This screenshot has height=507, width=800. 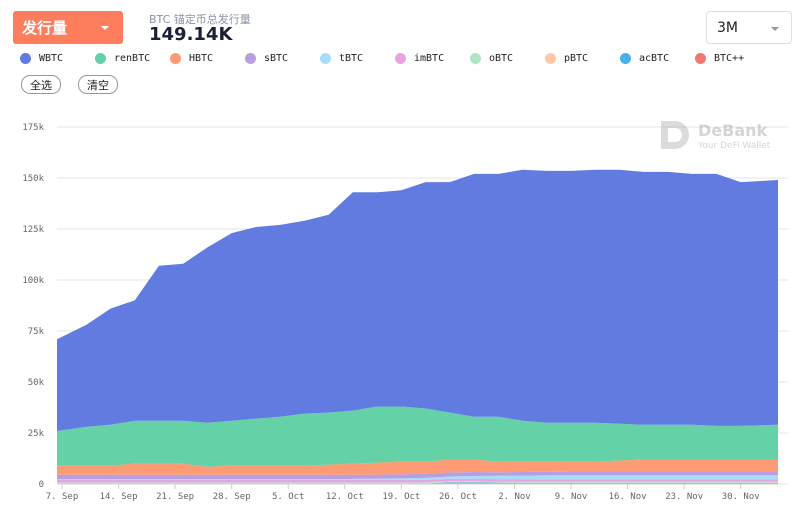 I want to click on legend-label: oBTC, so click(x=501, y=58).